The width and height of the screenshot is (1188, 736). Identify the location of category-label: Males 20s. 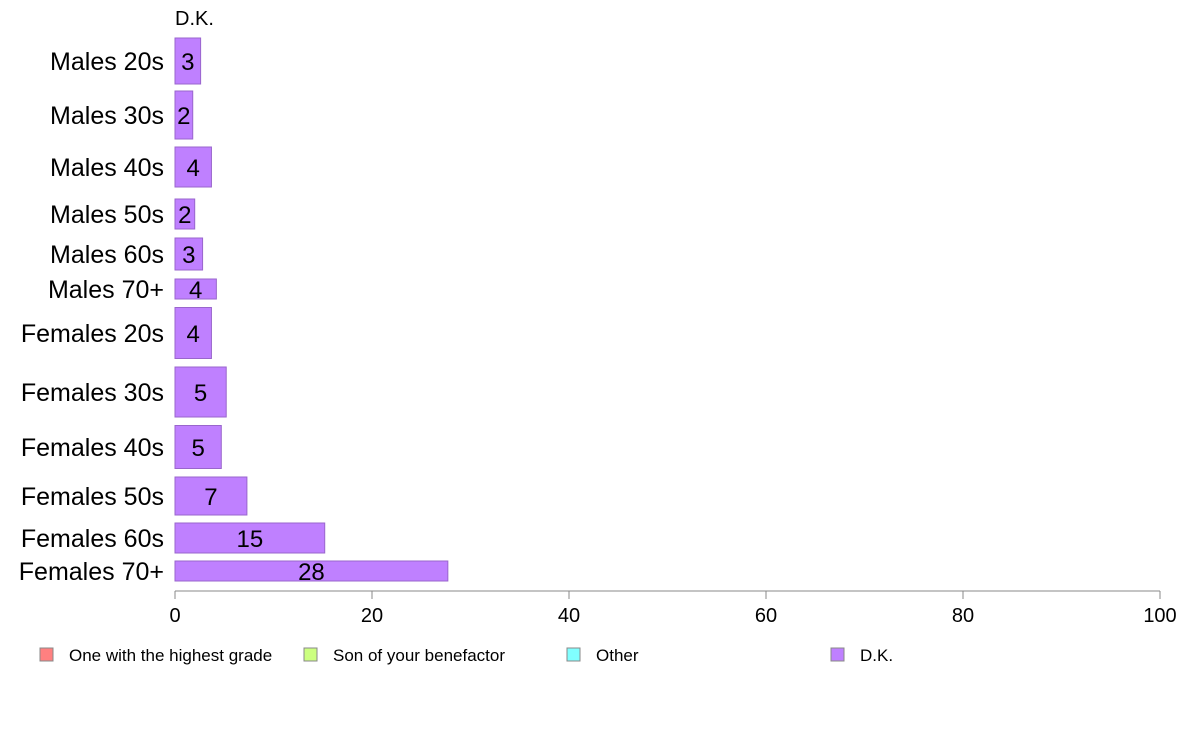
(107, 62).